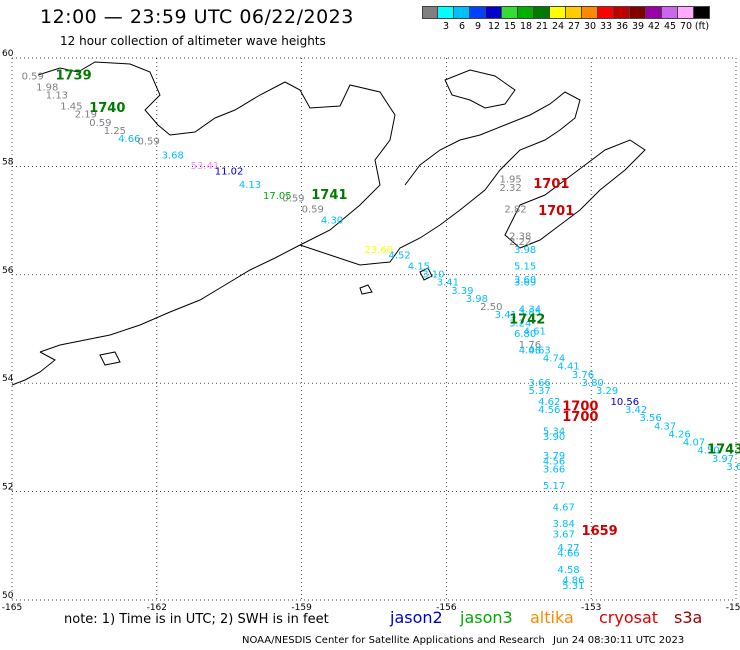 This screenshot has width=740, height=650. What do you see at coordinates (446, 26) in the screenshot?
I see `legend-label: 3` at bounding box center [446, 26].